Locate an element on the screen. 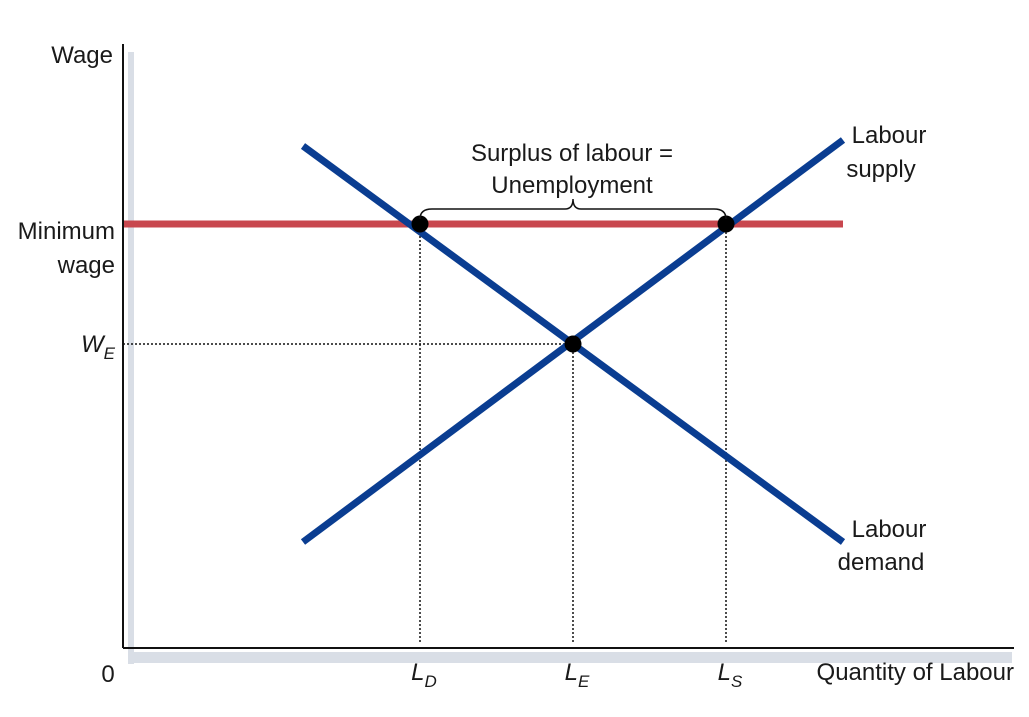 This screenshot has height=717, width=1029. minimum-wage-label-line-1: Minimum is located at coordinates (66, 231).